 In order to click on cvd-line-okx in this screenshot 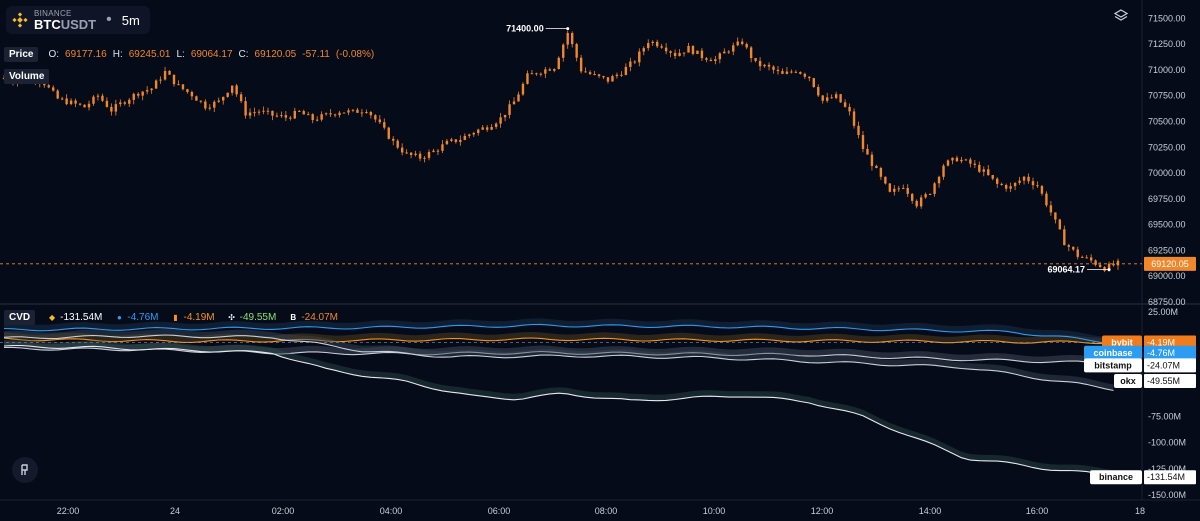, I will do `click(558, 363)`.